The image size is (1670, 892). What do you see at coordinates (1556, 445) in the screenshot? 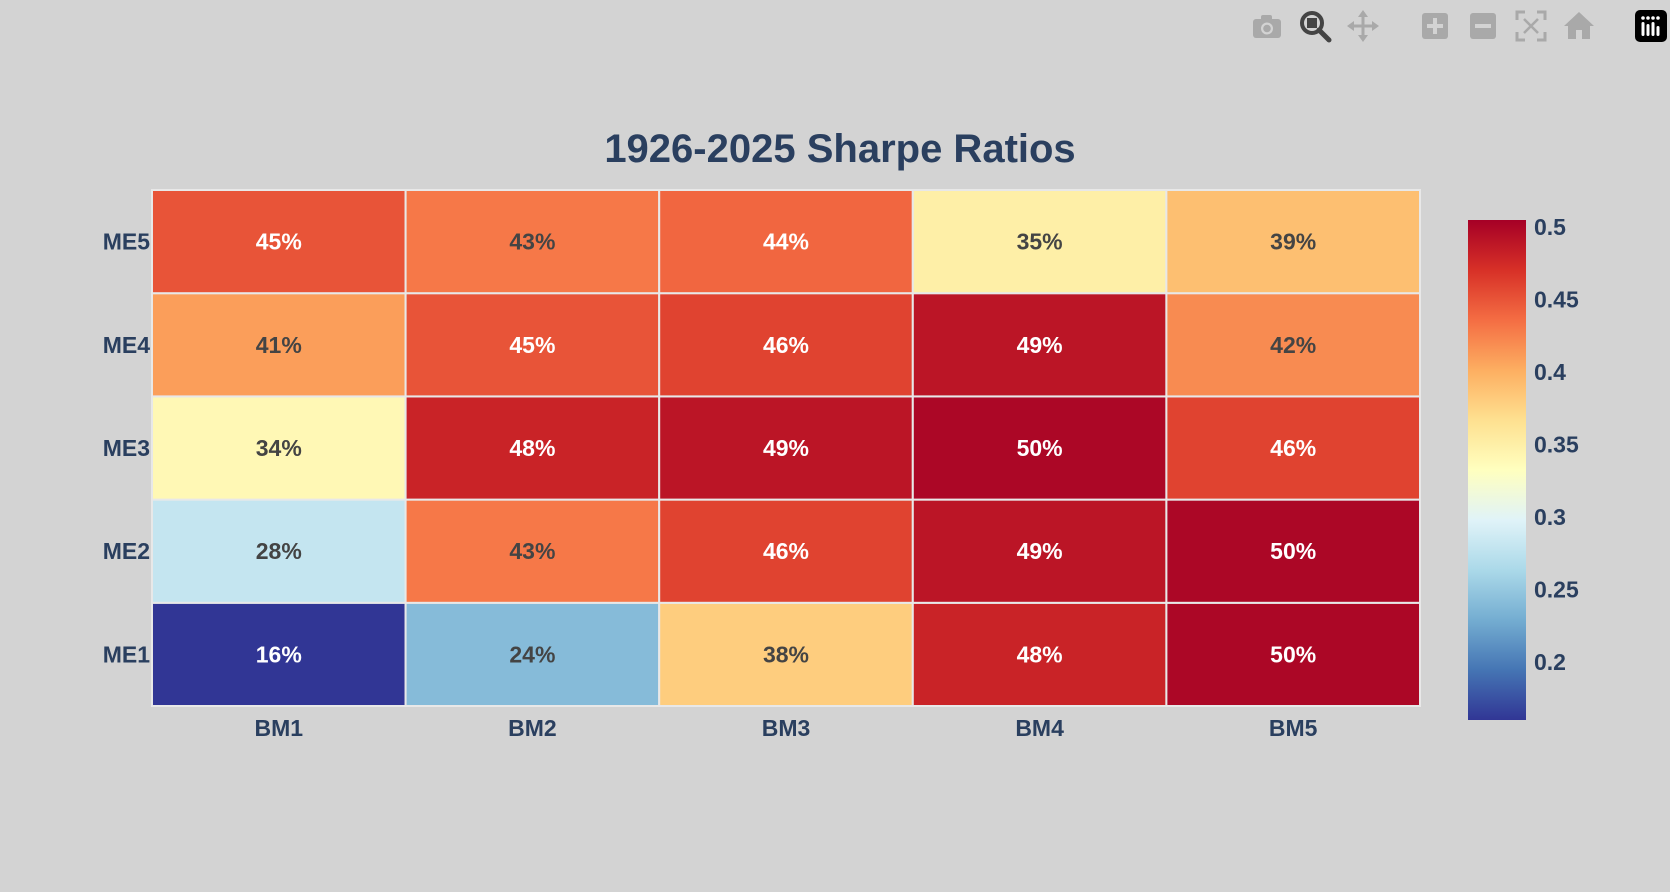
I see `colorbar-tick-label: 0.35` at bounding box center [1556, 445].